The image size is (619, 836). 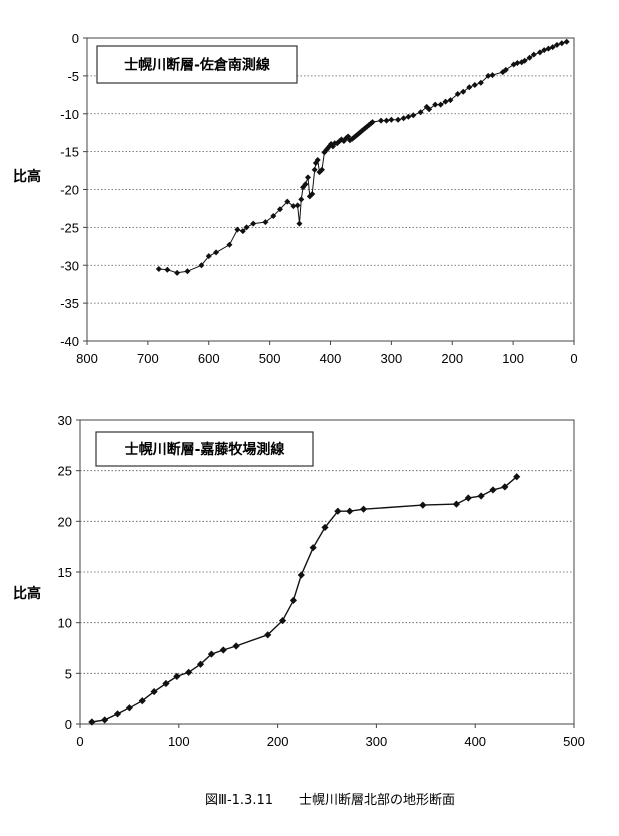 What do you see at coordinates (69, 190) in the screenshot?
I see `y-tick-label: -20` at bounding box center [69, 190].